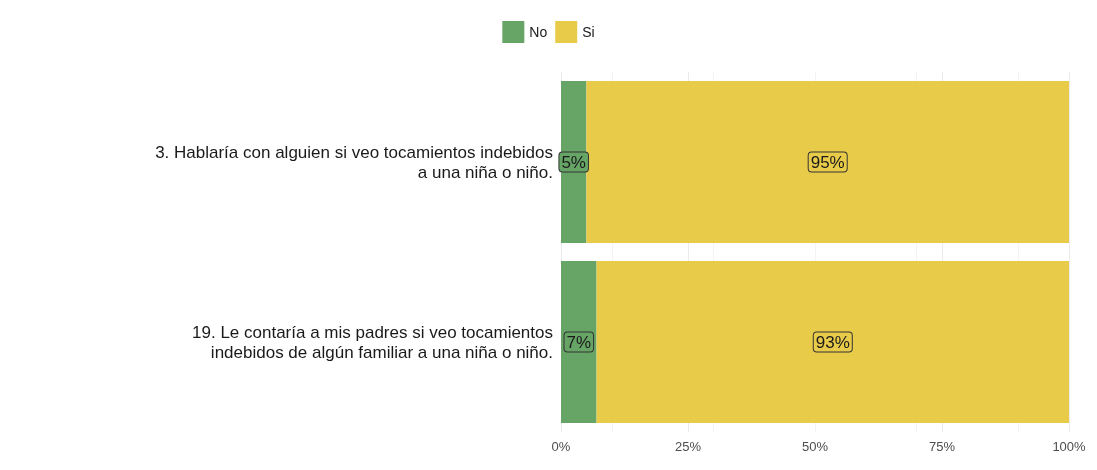 This screenshot has width=1097, height=470. What do you see at coordinates (354, 162) in the screenshot?
I see `y-tick-label: 3. Hablaría con alguien si veo tocamientos indebidos a una niña o niño.` at bounding box center [354, 162].